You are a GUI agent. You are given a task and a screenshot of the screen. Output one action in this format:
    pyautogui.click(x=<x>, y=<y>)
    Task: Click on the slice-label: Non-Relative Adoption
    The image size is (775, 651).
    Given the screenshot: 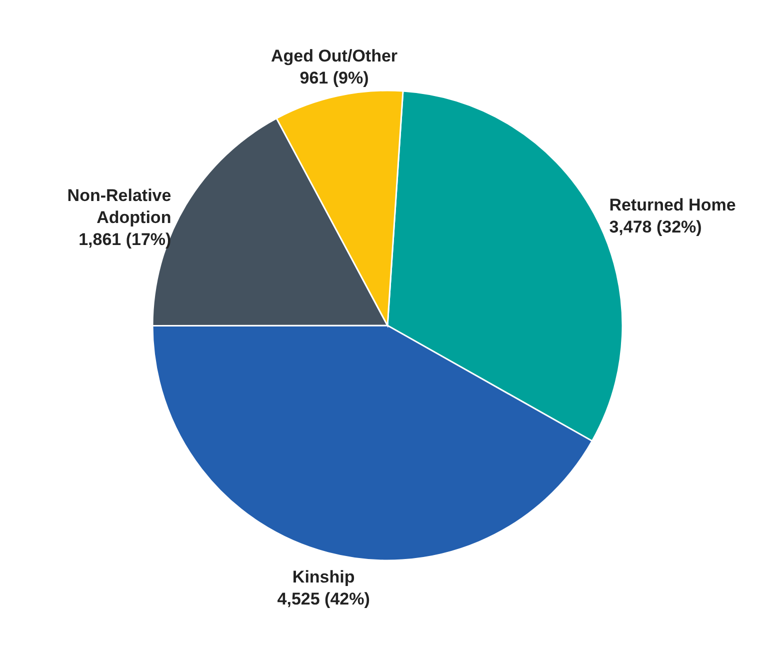 What is the action you would take?
    pyautogui.click(x=119, y=207)
    